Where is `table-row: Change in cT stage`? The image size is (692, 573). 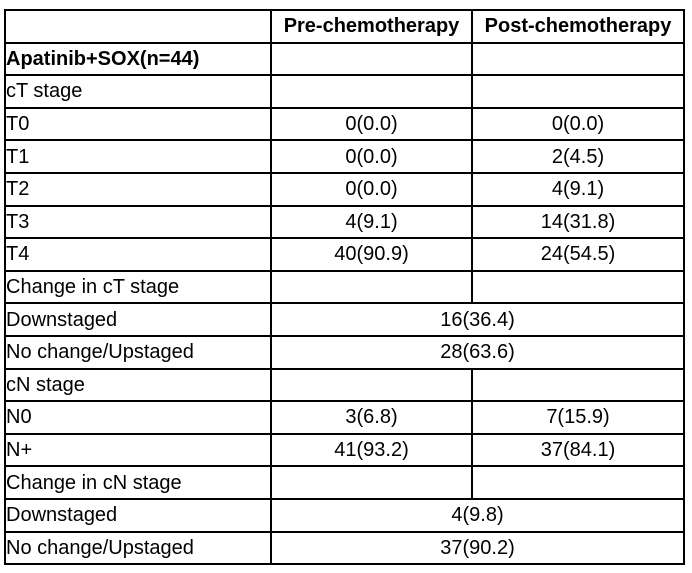
table-row: Change in cT stage is located at coordinates (344, 287).